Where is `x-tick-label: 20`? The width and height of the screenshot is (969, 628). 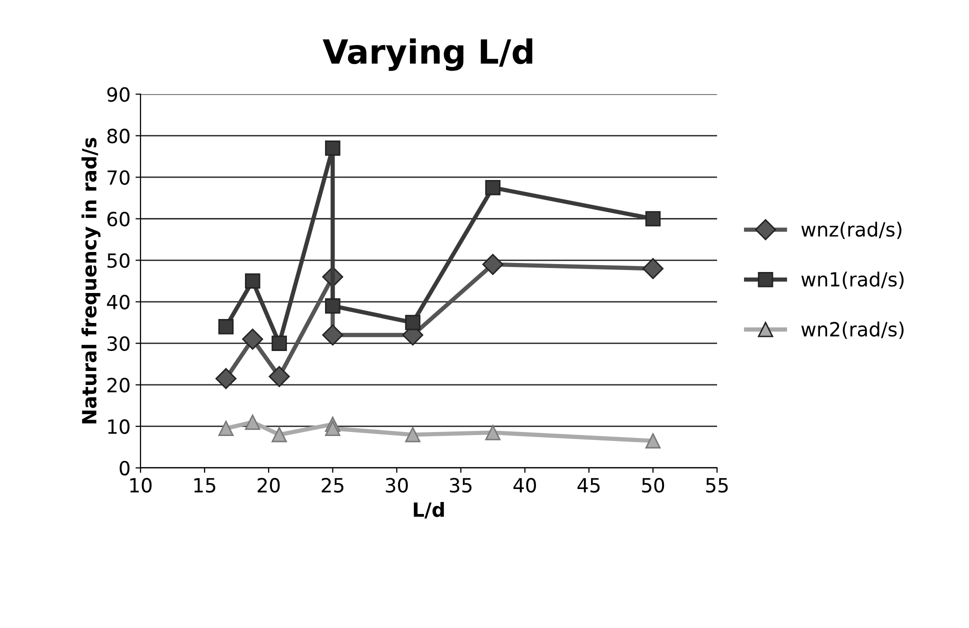
x-tick-label: 20 is located at coordinates (269, 485).